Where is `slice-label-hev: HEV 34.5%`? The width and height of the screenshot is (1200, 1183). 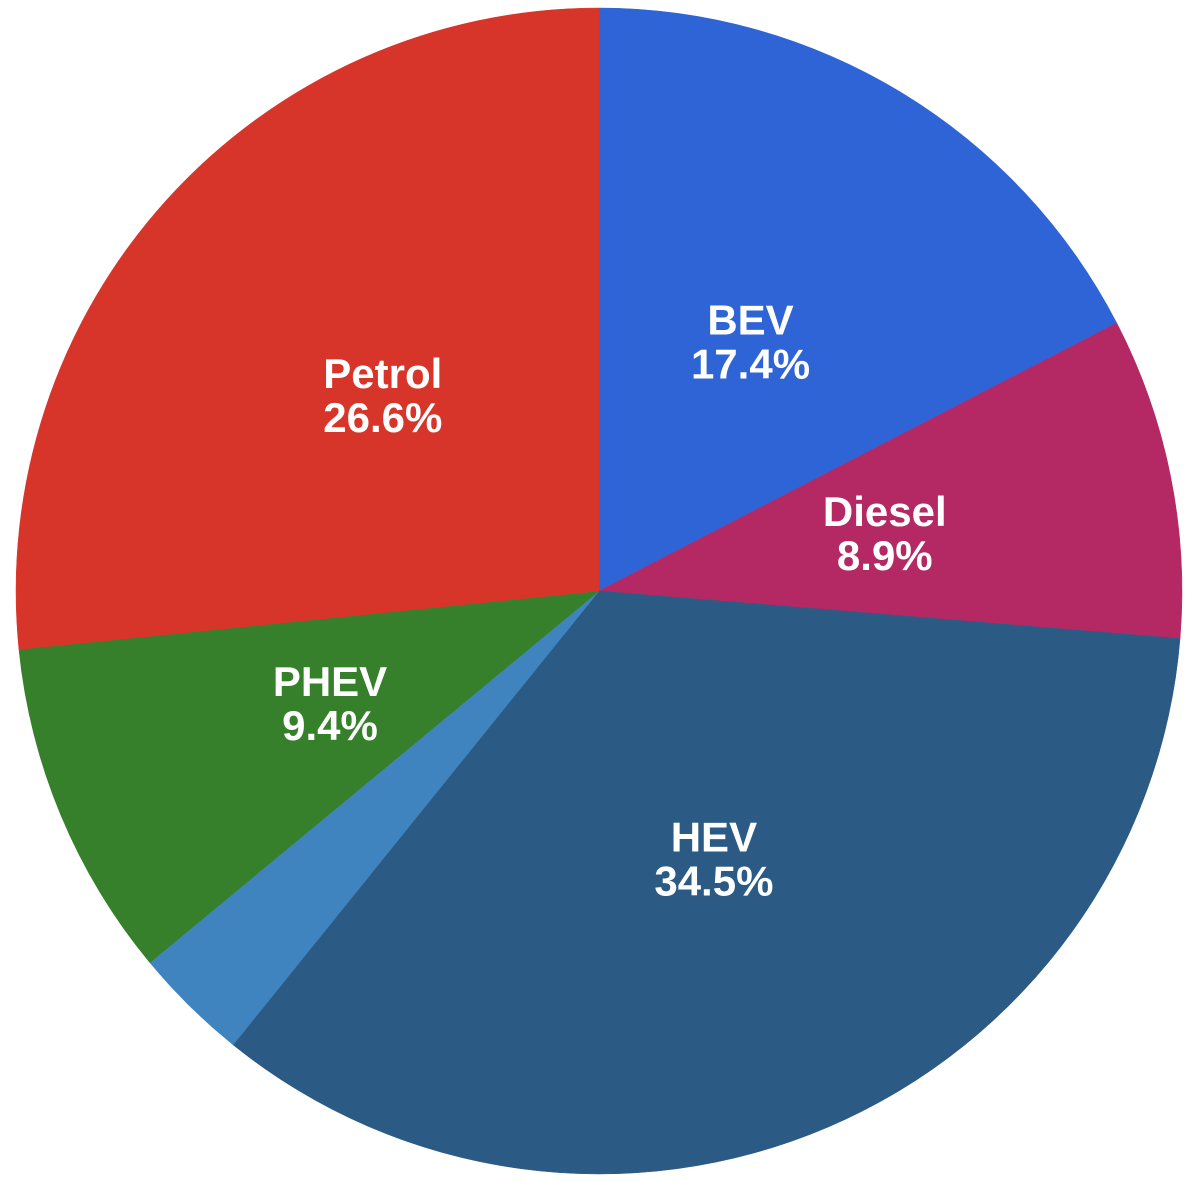 slice-label-hev: HEV 34.5% is located at coordinates (713, 858).